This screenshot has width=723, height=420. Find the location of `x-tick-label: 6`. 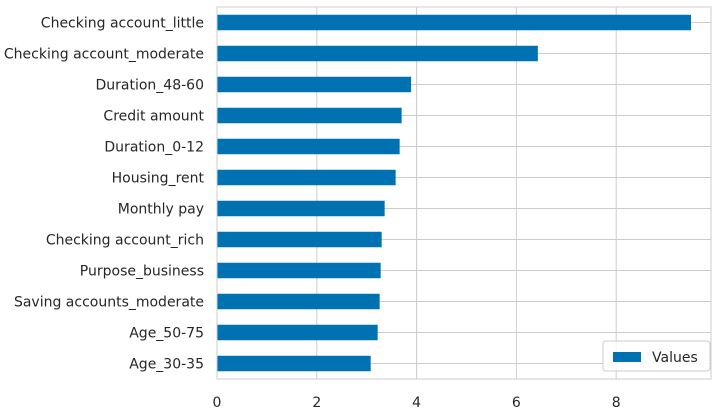

x-tick-label: 6 is located at coordinates (516, 403).